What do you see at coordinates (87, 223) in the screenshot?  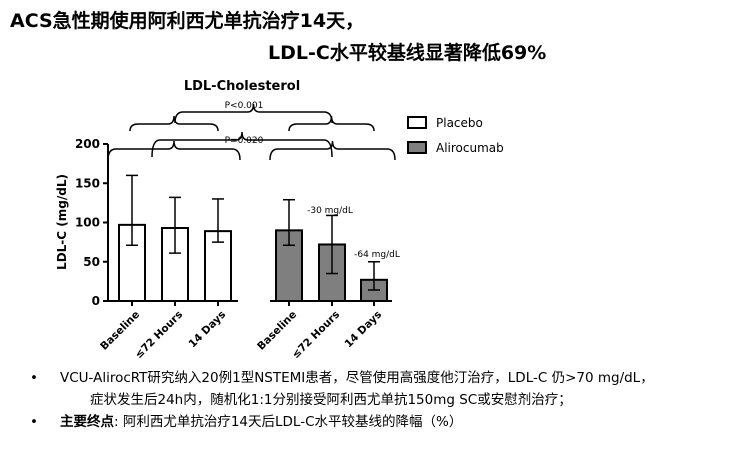 I see `y-tick-label: 100` at bounding box center [87, 223].